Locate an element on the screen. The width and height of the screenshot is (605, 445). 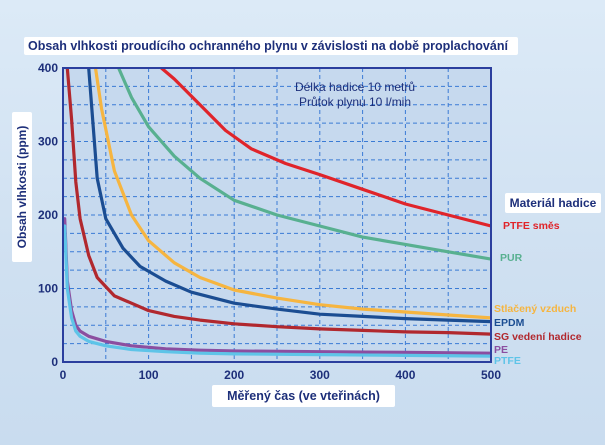
y-axis-label: Obsah vlhkosti (ppm) is located at coordinates (22, 187).